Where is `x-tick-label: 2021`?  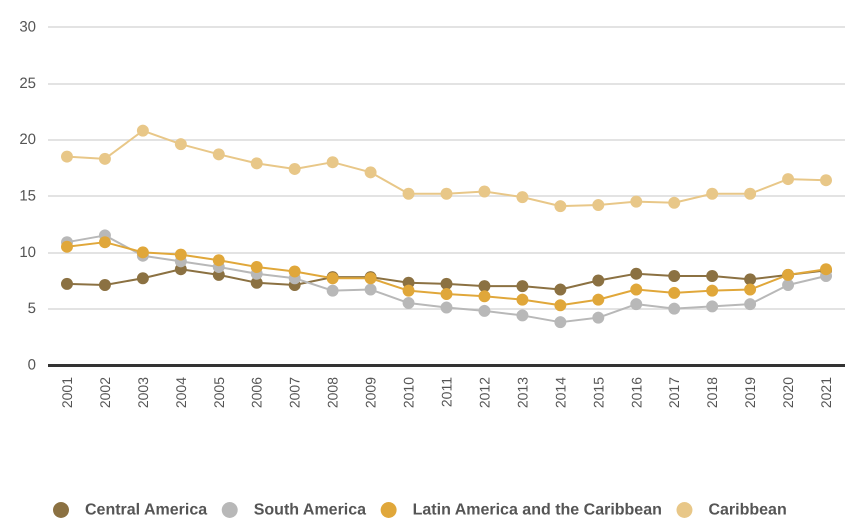 x-tick-label: 2021 is located at coordinates (826, 392).